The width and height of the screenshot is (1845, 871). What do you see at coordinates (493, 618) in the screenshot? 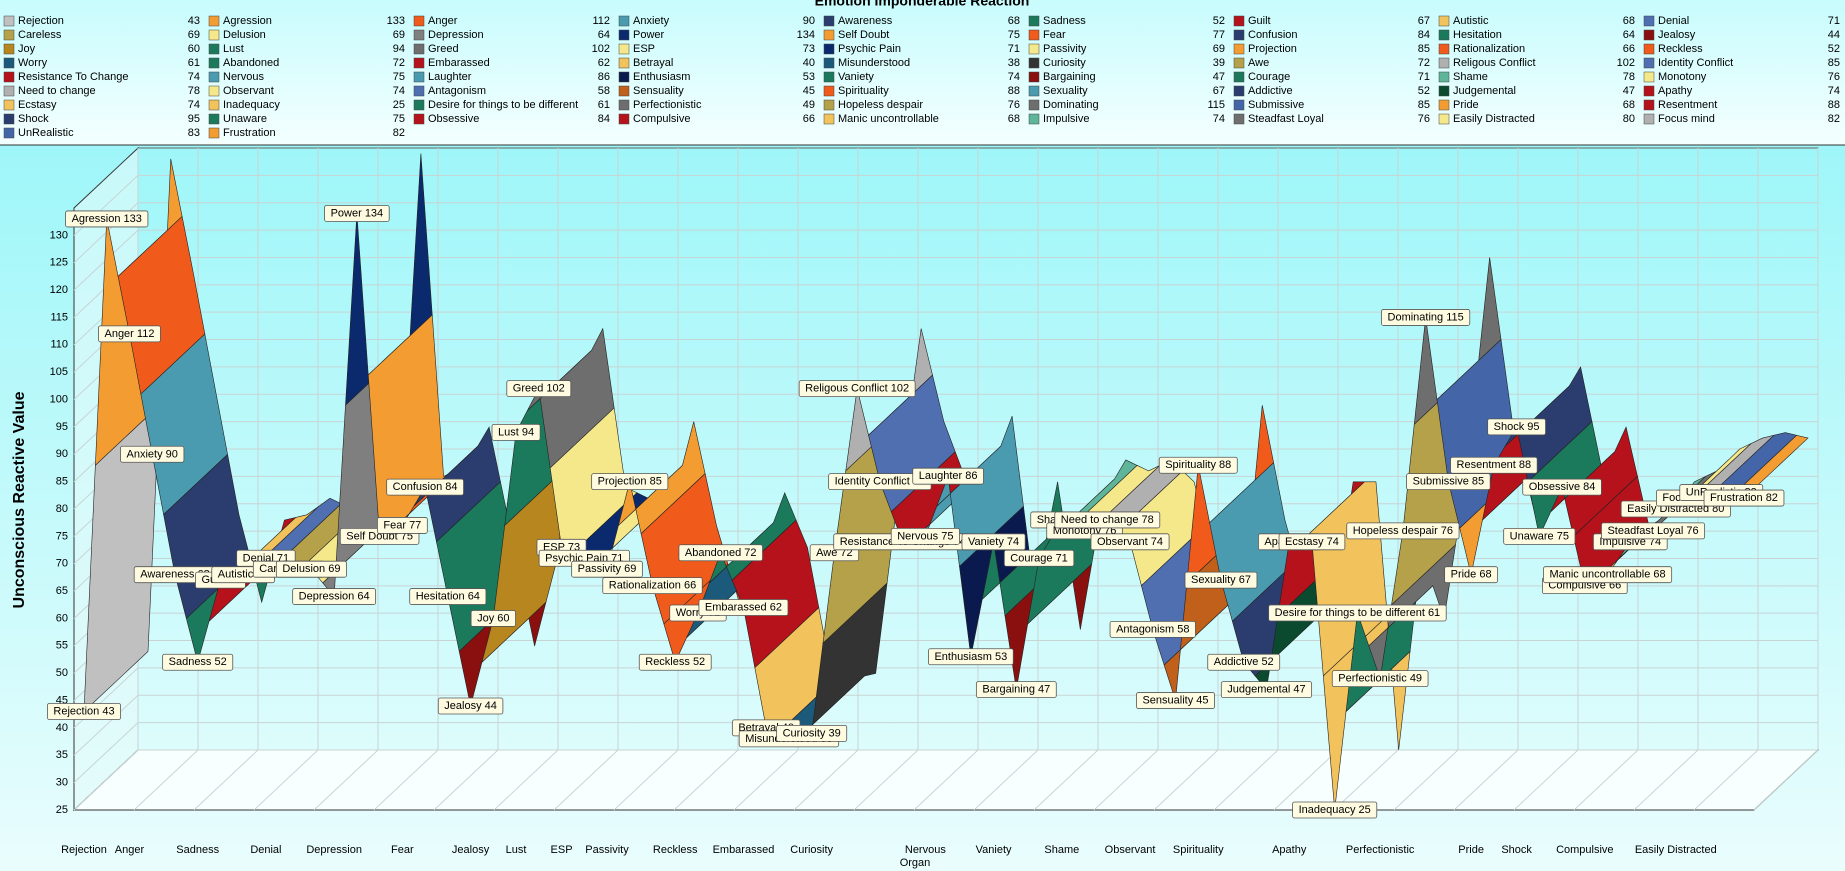
I see `data-label-text: Joy 60` at bounding box center [493, 618].